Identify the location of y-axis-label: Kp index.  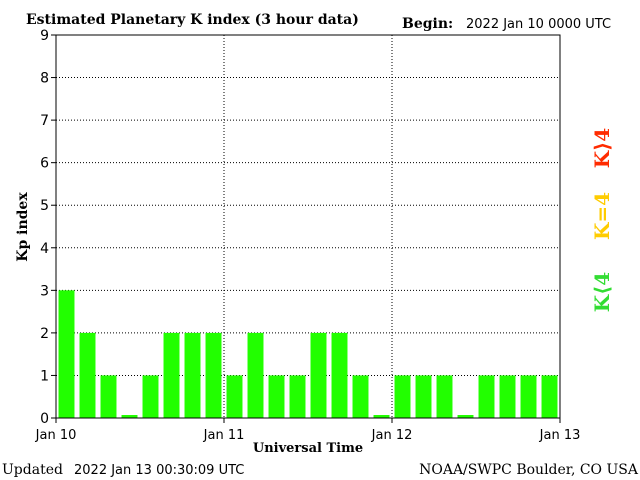
(23, 227).